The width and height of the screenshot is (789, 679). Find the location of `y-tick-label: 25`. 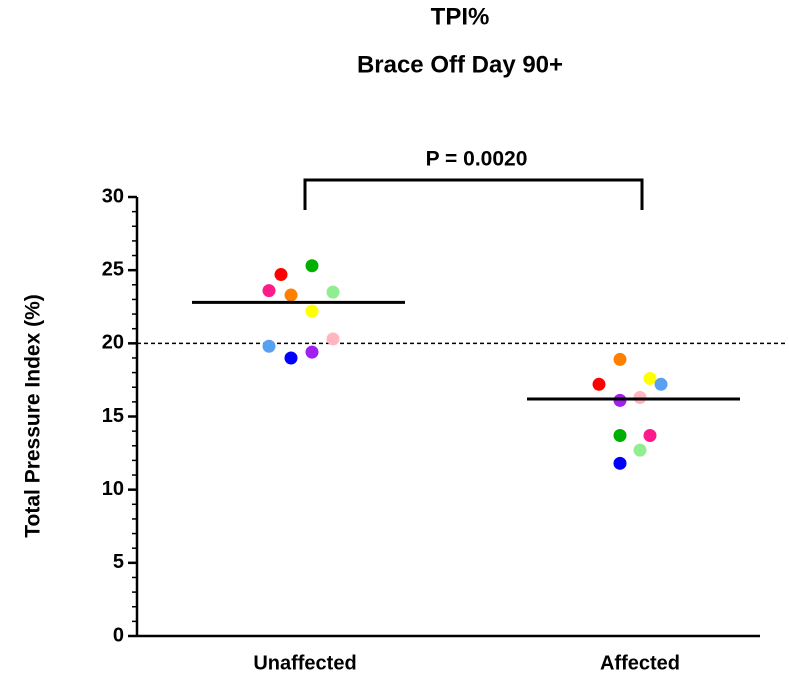

y-tick-label: 25 is located at coordinates (113, 269).